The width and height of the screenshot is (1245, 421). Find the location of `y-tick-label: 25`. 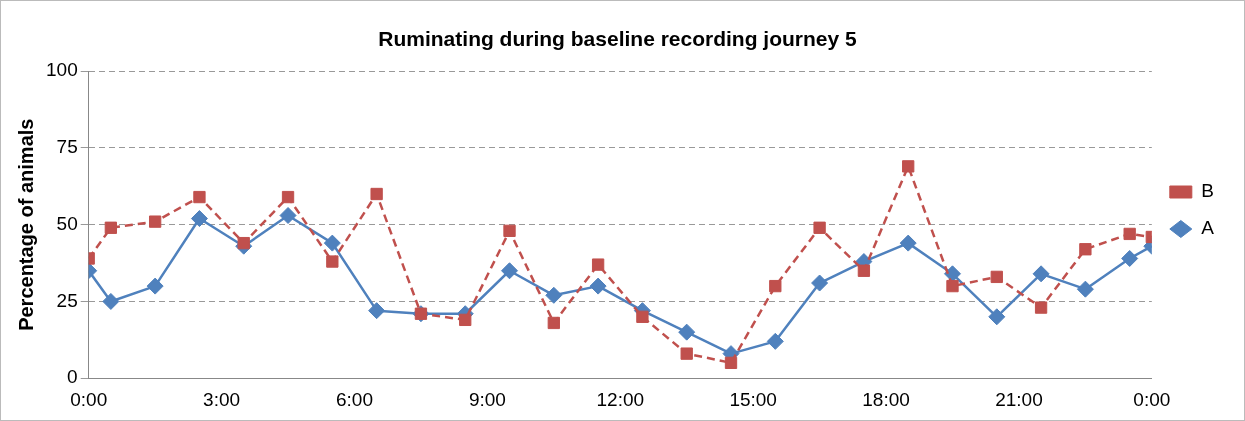

y-tick-label: 25 is located at coordinates (67, 300).